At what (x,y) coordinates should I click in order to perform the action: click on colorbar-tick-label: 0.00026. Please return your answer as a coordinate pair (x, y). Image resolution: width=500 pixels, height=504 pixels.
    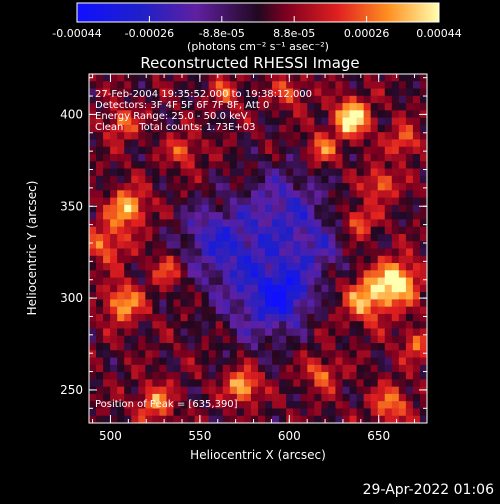
    Looking at the image, I should click on (367, 33).